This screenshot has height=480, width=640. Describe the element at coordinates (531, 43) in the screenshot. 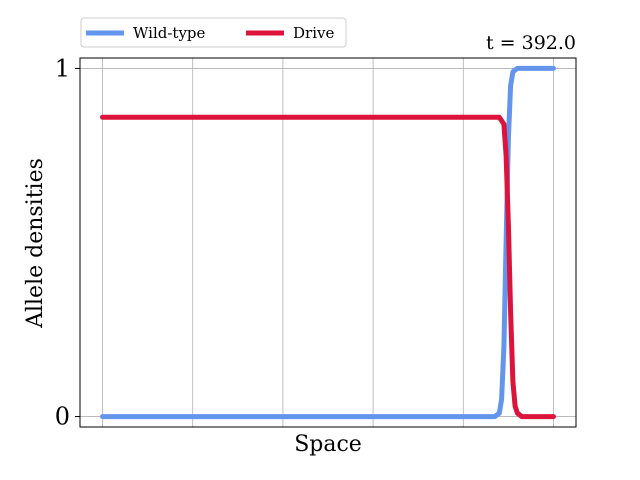

I see `time-label: t = 392.0` at that location.